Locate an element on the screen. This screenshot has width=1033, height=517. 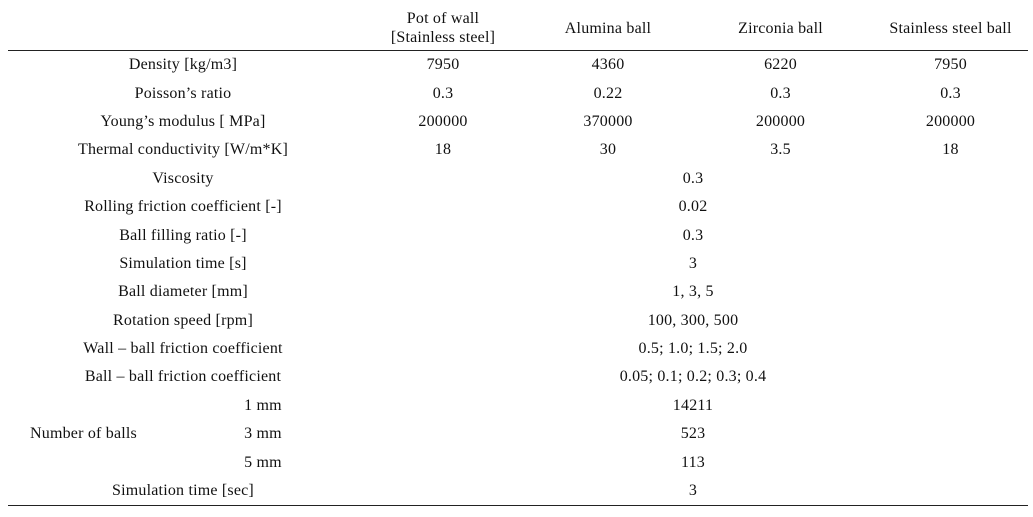
table-row: Viscosity 0.3 is located at coordinates (518, 179).